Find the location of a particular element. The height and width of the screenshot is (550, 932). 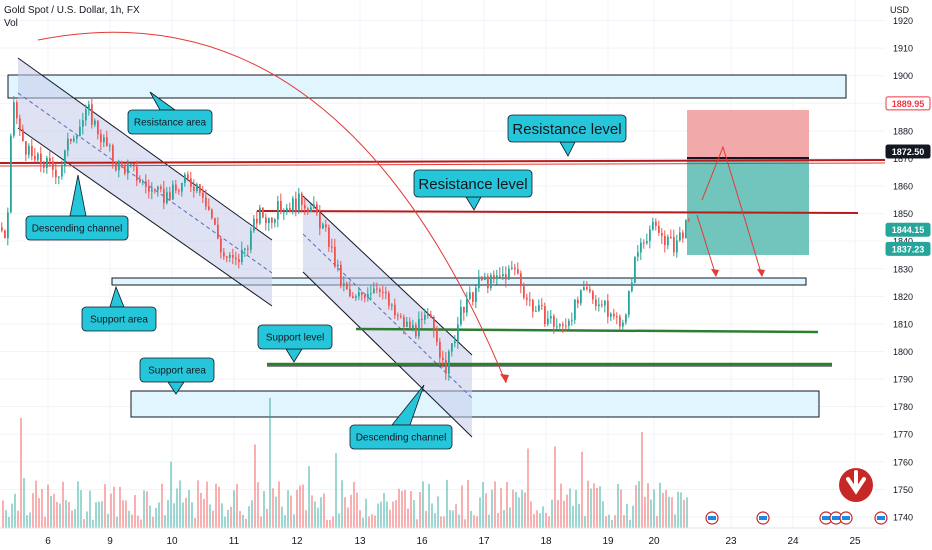

callout-descending-channel-2-box is located at coordinates (401, 437).